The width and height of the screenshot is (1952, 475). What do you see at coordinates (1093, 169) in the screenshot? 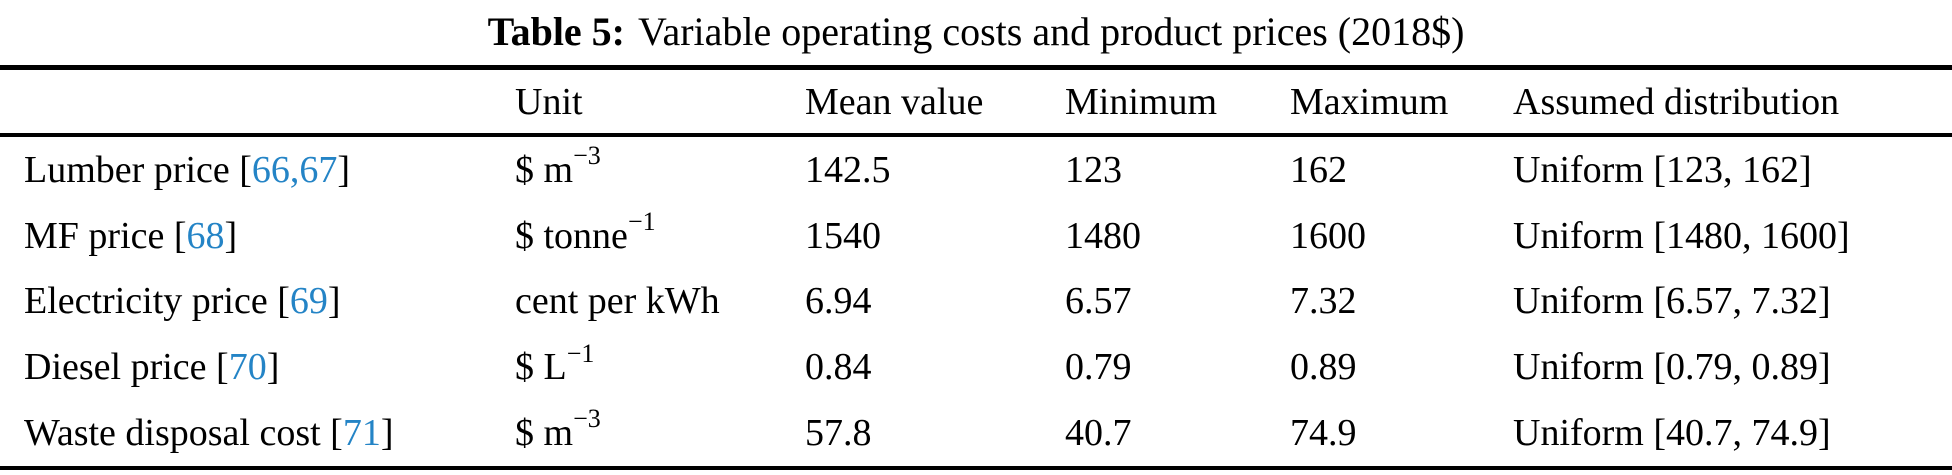
I see `minimum-cell: 123` at bounding box center [1093, 169].